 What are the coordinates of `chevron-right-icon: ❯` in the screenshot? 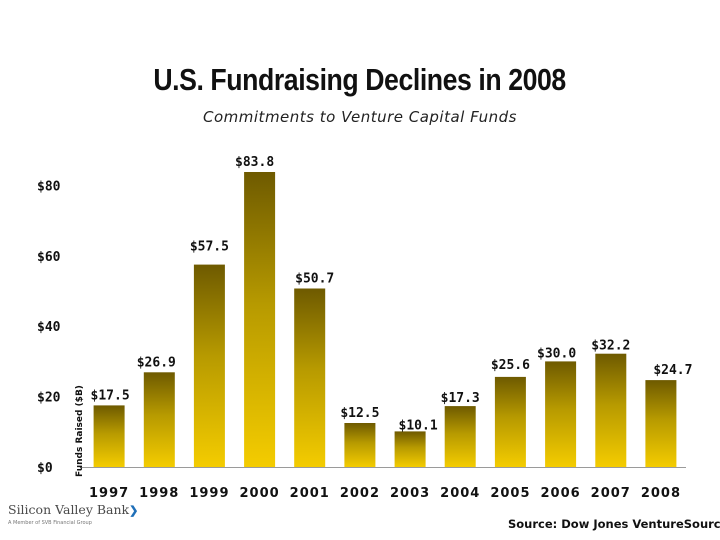 It's located at (134, 510).